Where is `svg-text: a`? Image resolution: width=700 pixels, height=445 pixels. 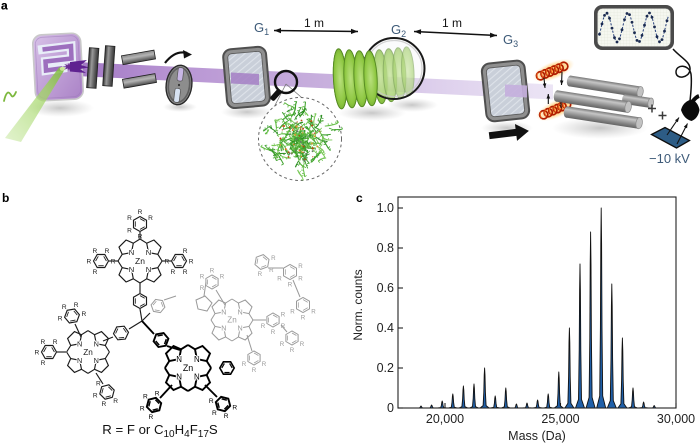
svg-text: a is located at coordinates (4, 6).